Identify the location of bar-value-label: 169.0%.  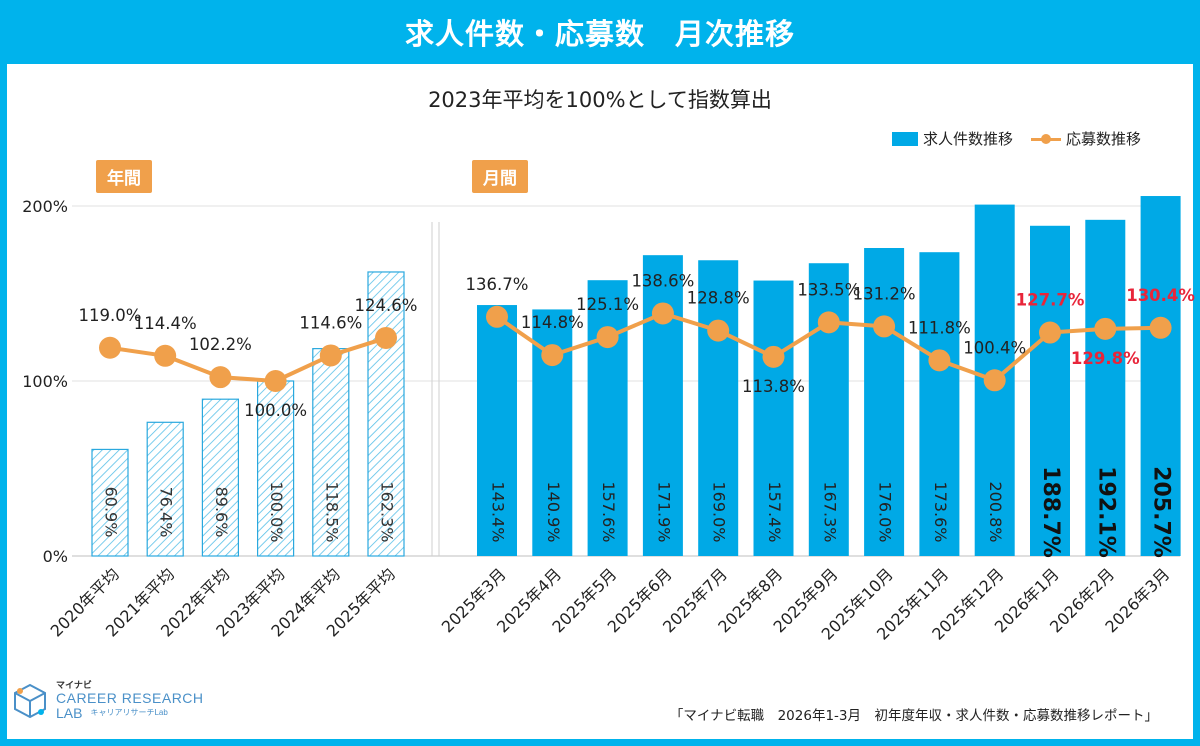
(719, 511).